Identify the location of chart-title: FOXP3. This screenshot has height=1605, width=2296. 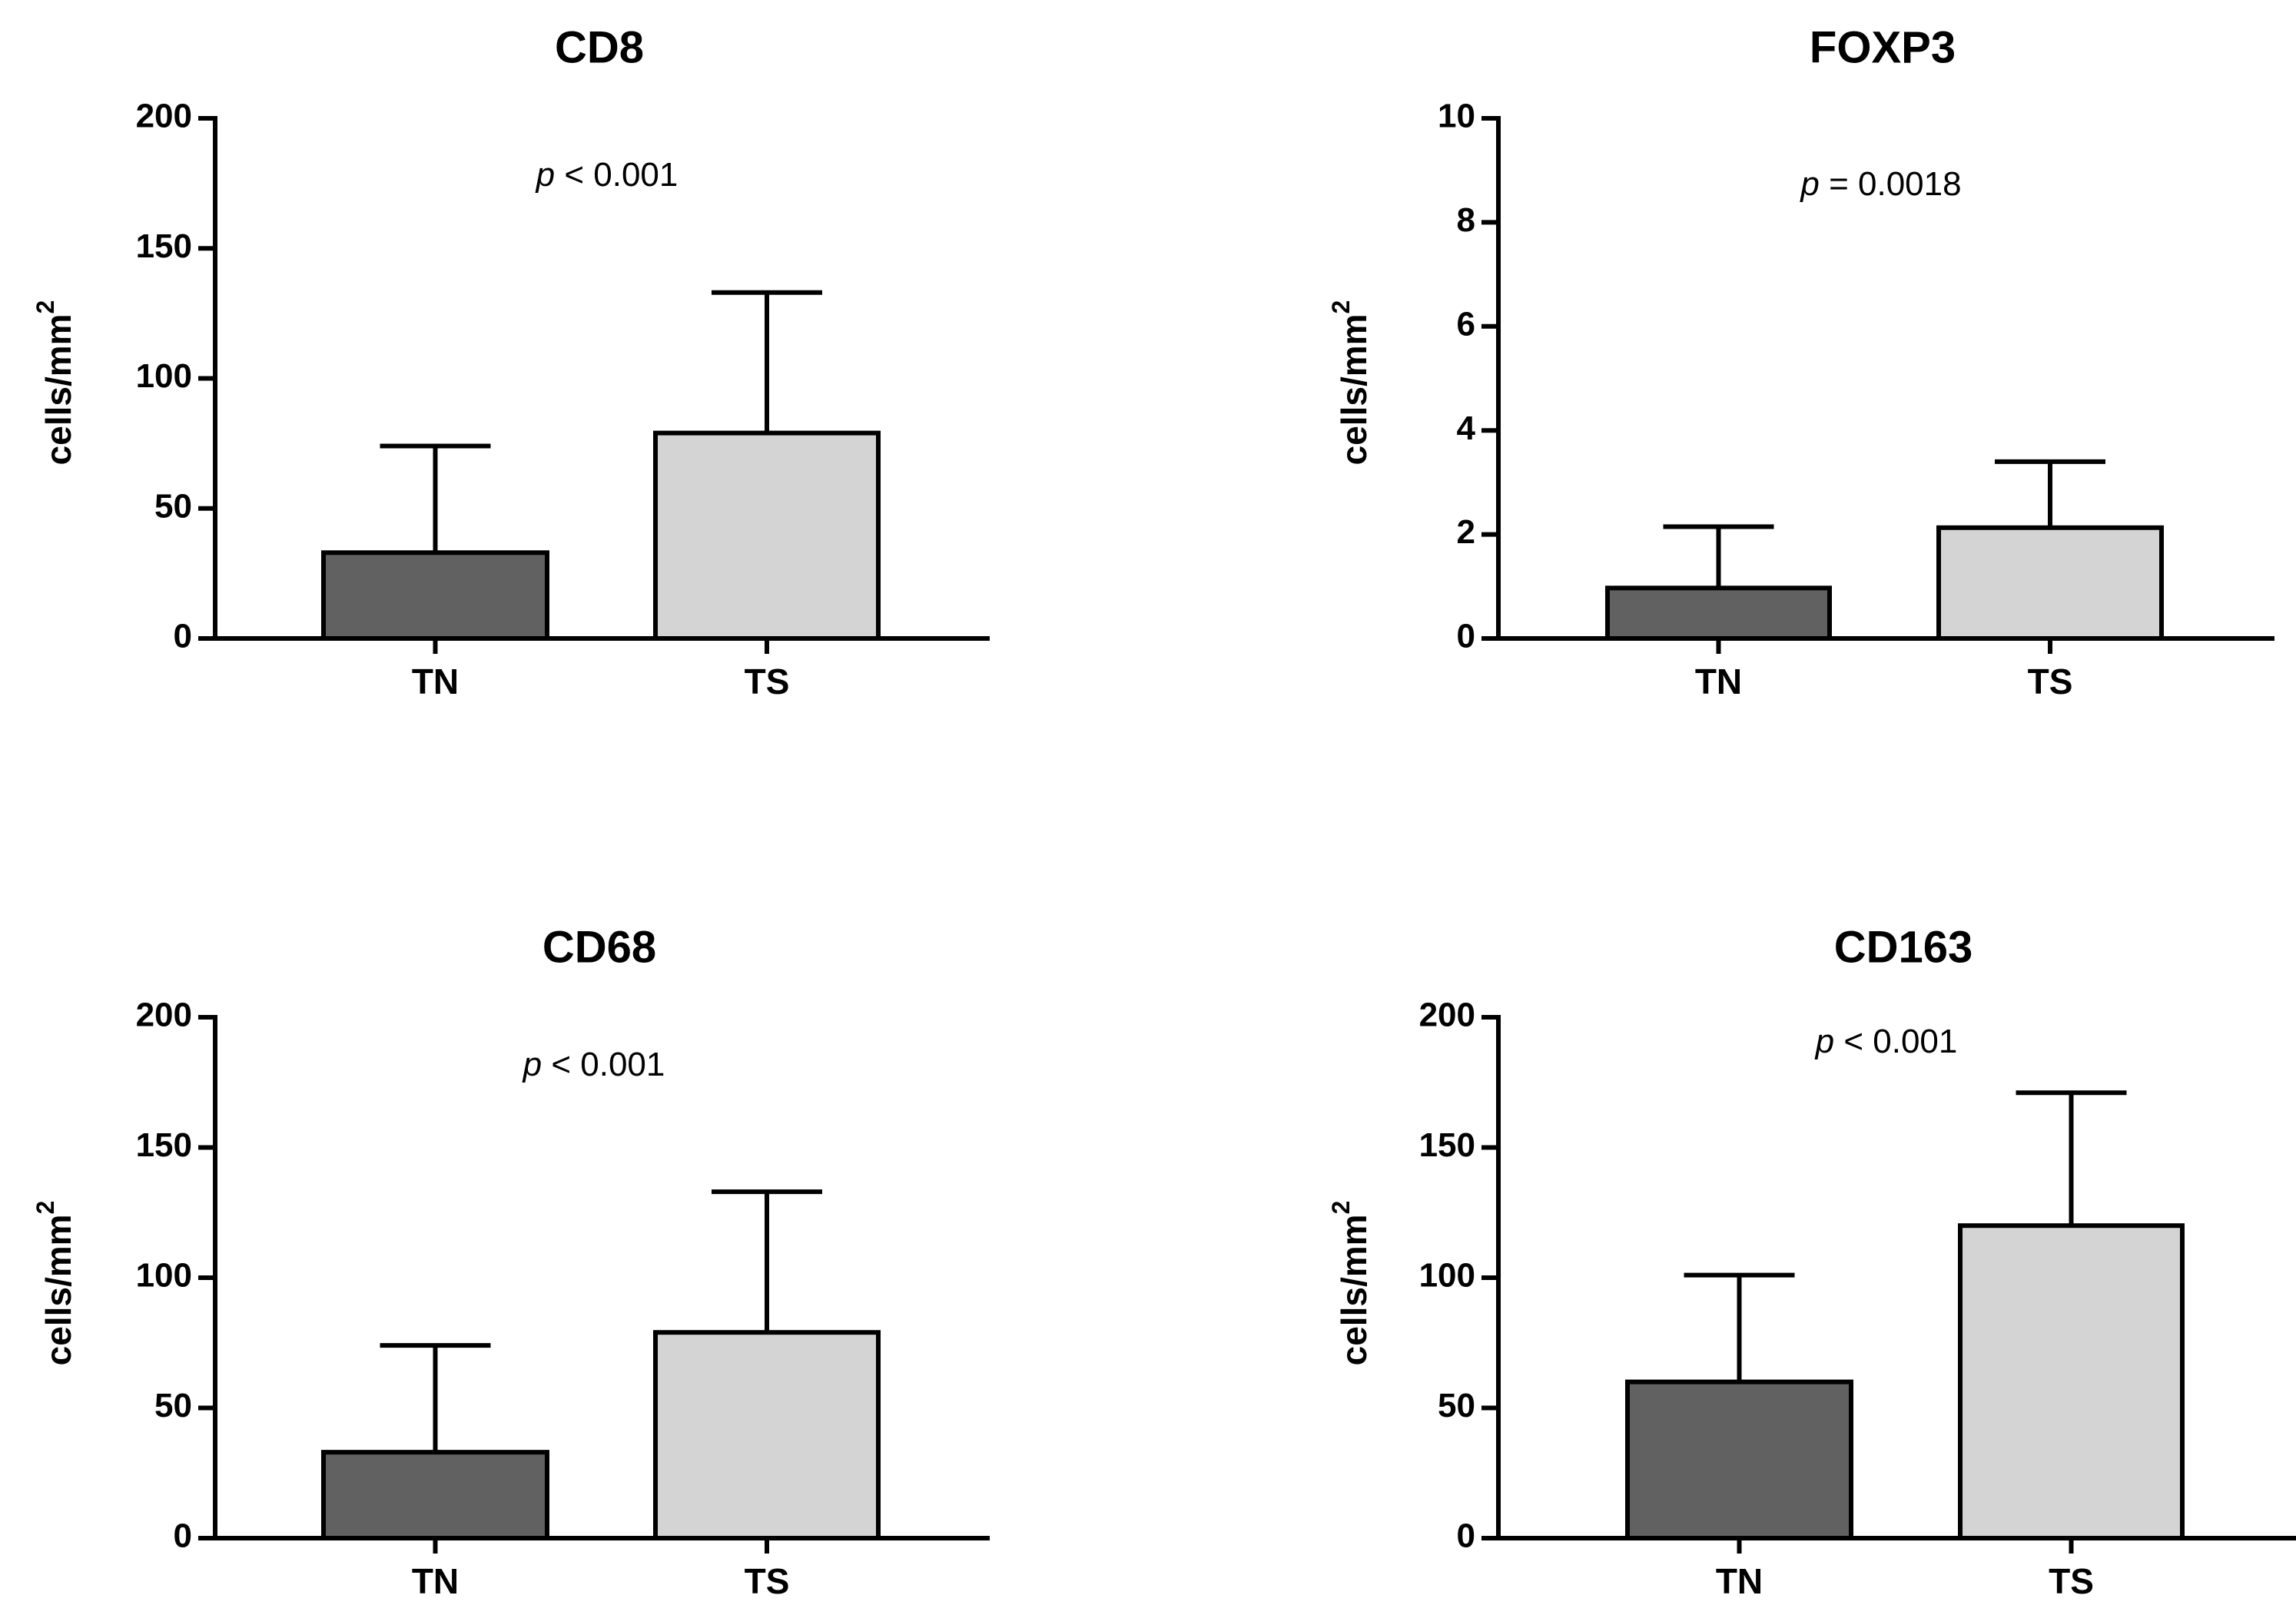
(1883, 47).